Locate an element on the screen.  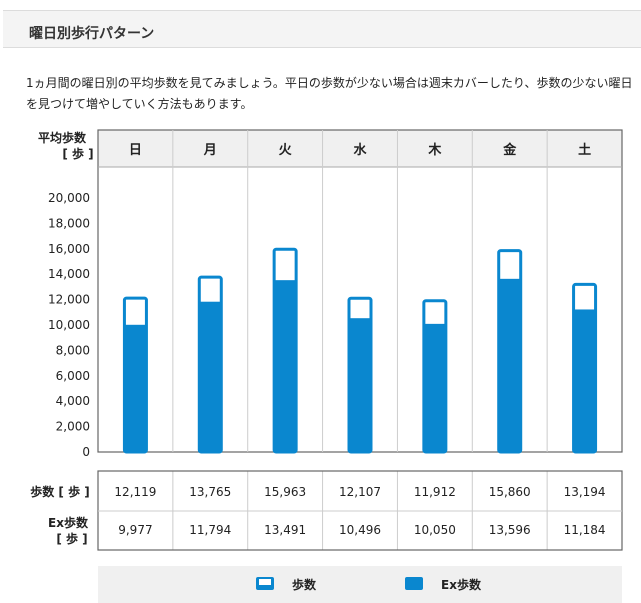
steps-value: 13,194 is located at coordinates (585, 492).